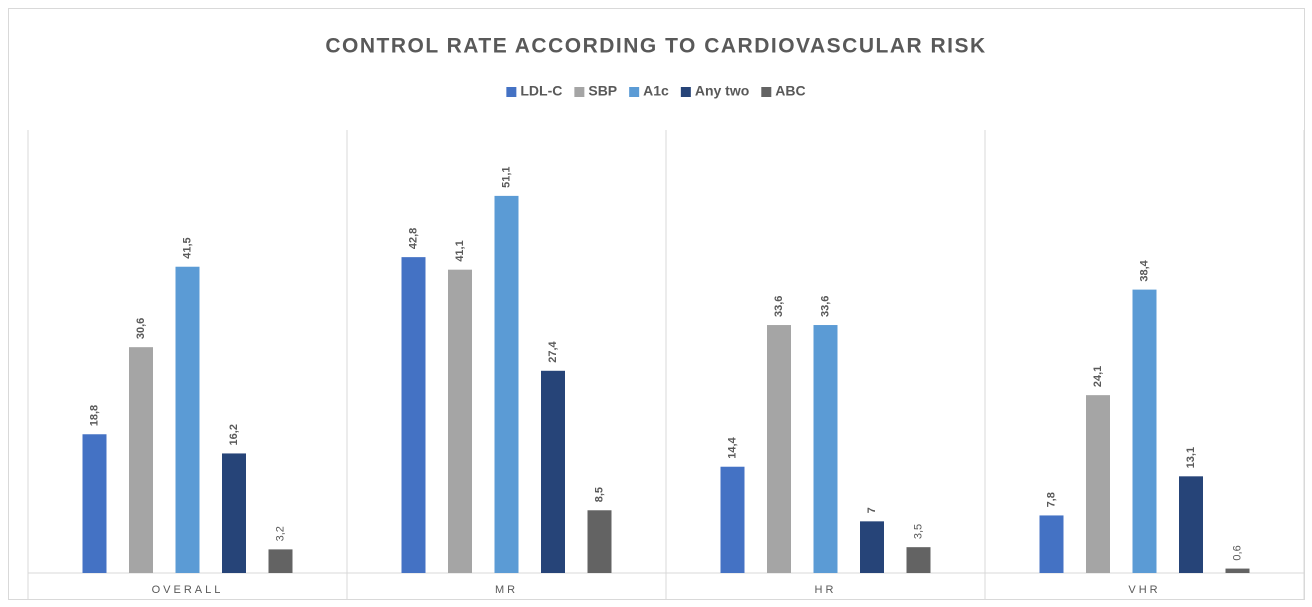 Image resolution: width=1312 pixels, height=607 pixels. What do you see at coordinates (602, 91) in the screenshot?
I see `legend-label: SBP` at bounding box center [602, 91].